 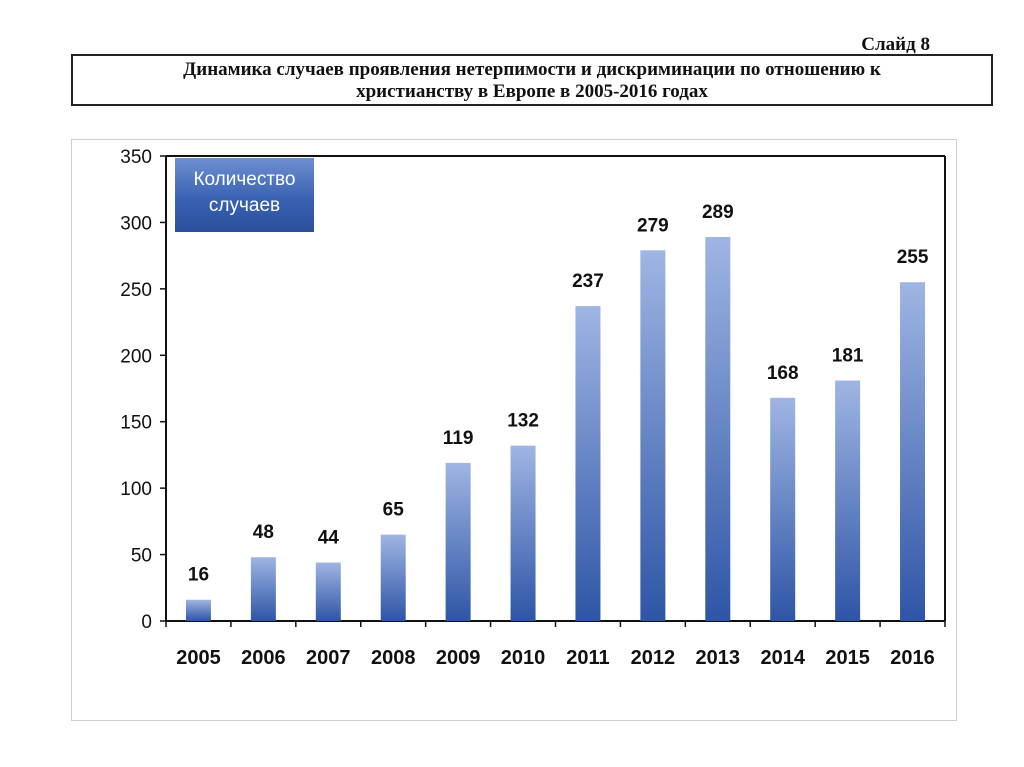 What do you see at coordinates (141, 556) in the screenshot?
I see `y-tick-label: 50` at bounding box center [141, 556].